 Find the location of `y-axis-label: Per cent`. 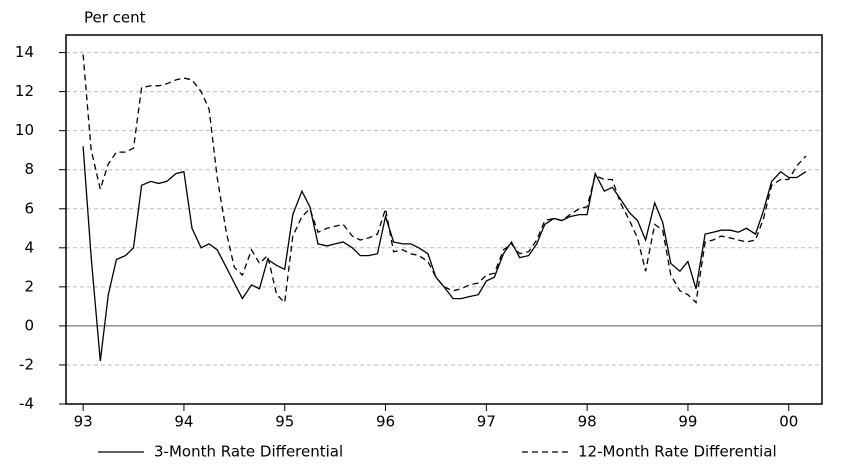

y-axis-label: Per cent is located at coordinates (115, 18).